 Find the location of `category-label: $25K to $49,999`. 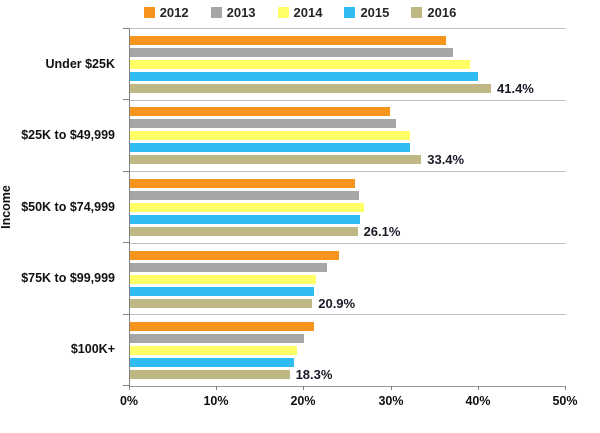

category-label: $25K to $49,999 is located at coordinates (68, 135).